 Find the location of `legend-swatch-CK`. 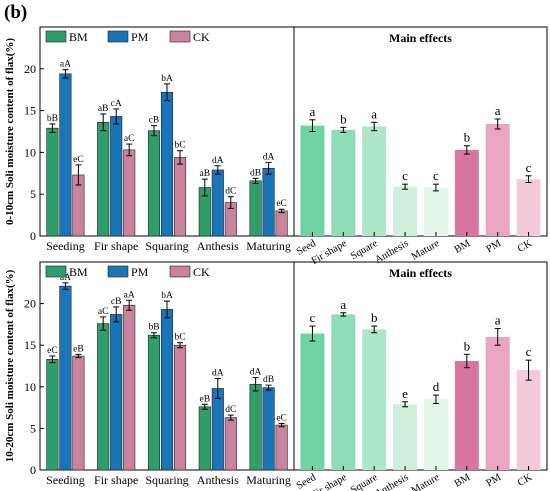

legend-swatch-CK is located at coordinates (180, 271).